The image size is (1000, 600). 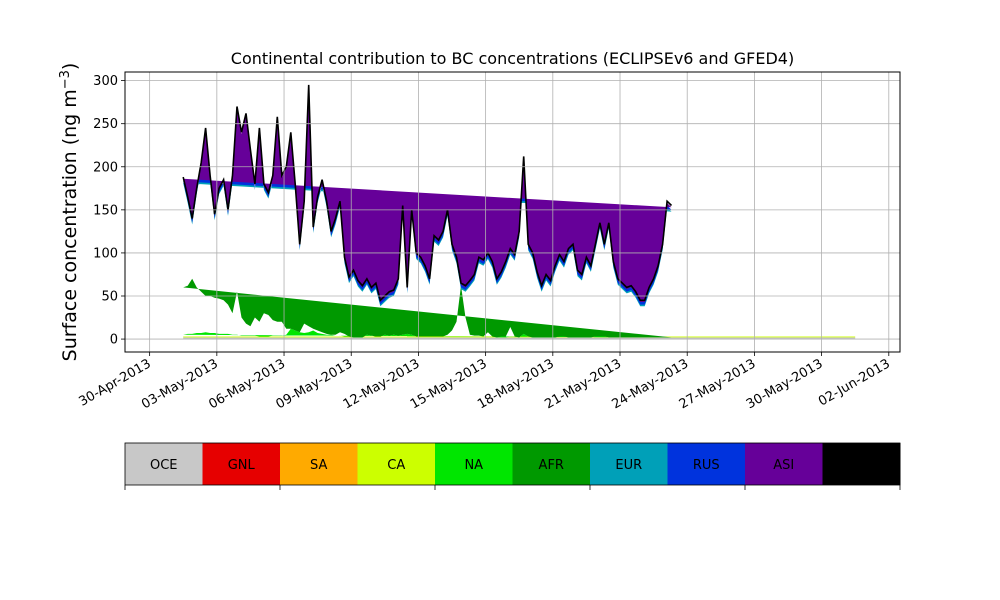 I want to click on y-tick-label: 0, so click(x=114, y=340).